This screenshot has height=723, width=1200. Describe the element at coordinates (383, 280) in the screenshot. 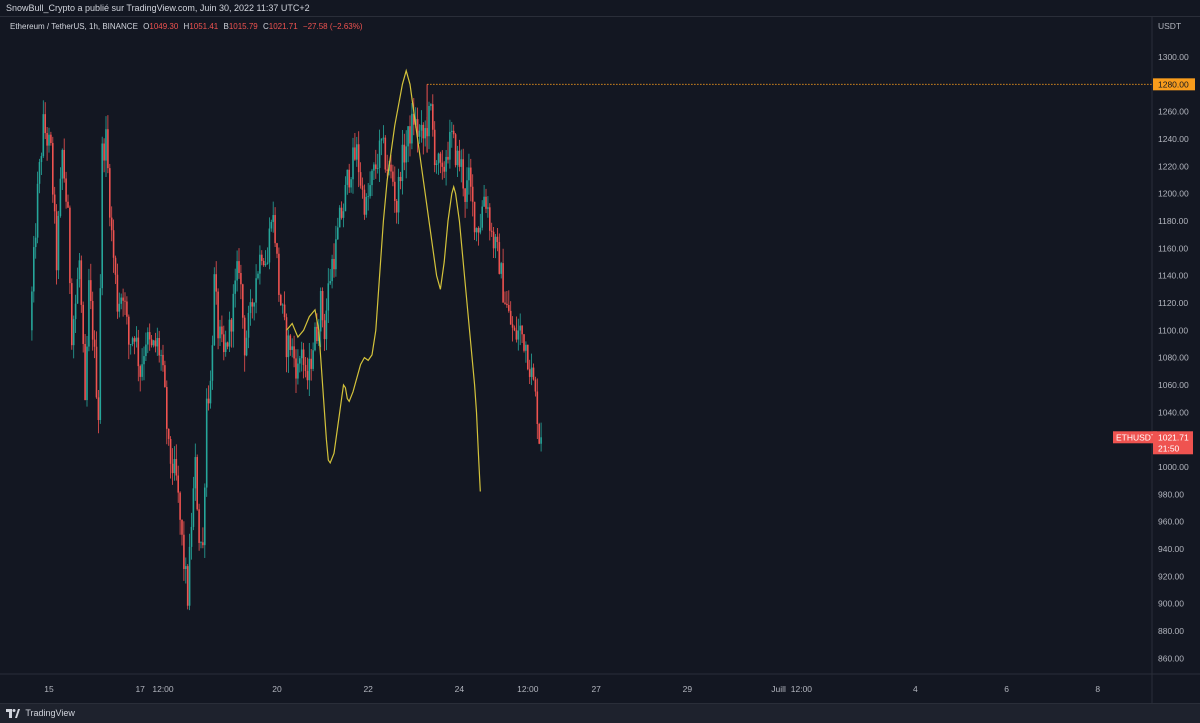

I see `projection-drawing` at that location.